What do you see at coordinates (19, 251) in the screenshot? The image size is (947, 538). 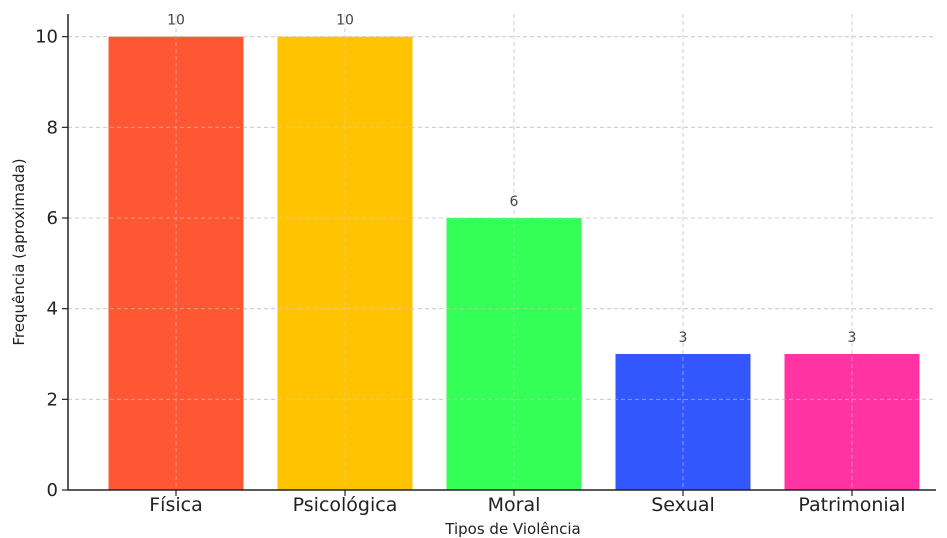 I see `y-axis-title: Frequência (aproximada)` at bounding box center [19, 251].